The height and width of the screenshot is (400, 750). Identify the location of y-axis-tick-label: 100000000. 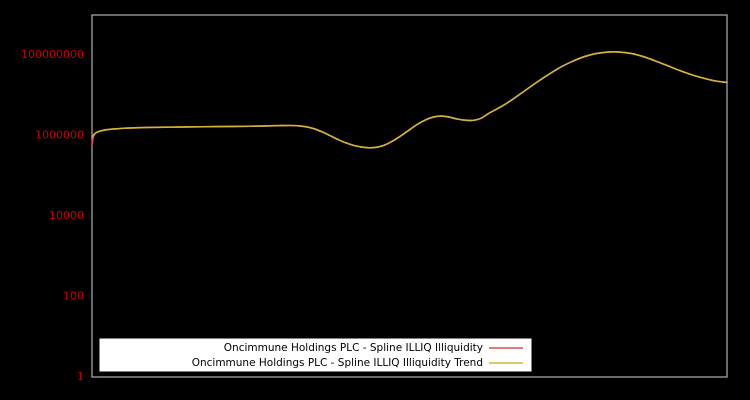
(52, 54).